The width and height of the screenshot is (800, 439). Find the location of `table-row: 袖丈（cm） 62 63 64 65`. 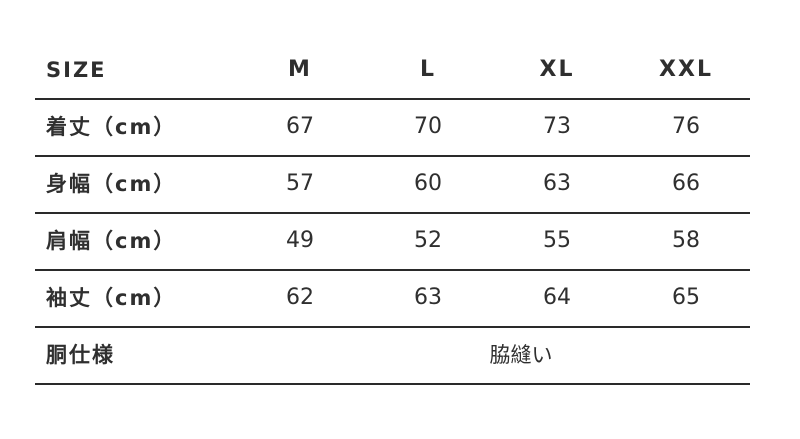

table-row: 袖丈（cm） 62 63 64 65 is located at coordinates (392, 299).